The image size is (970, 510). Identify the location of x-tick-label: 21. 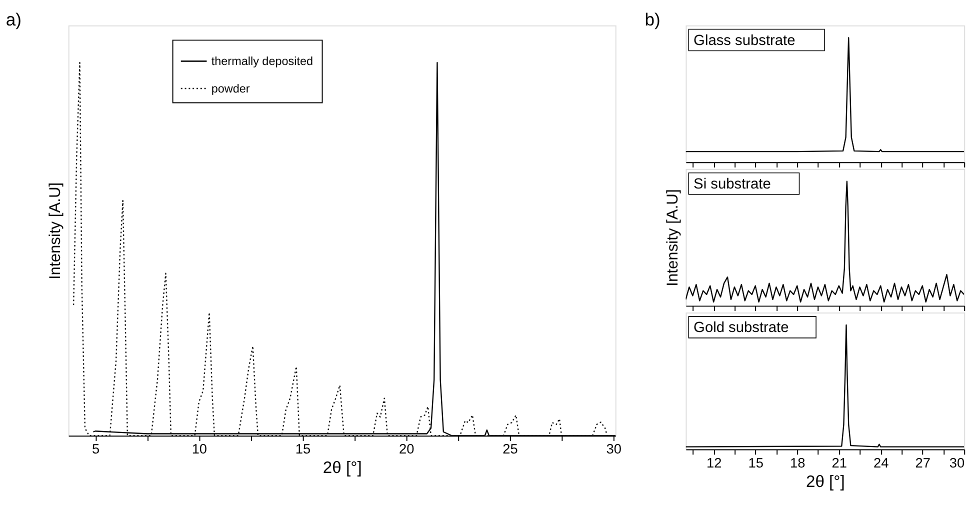
(839, 462).